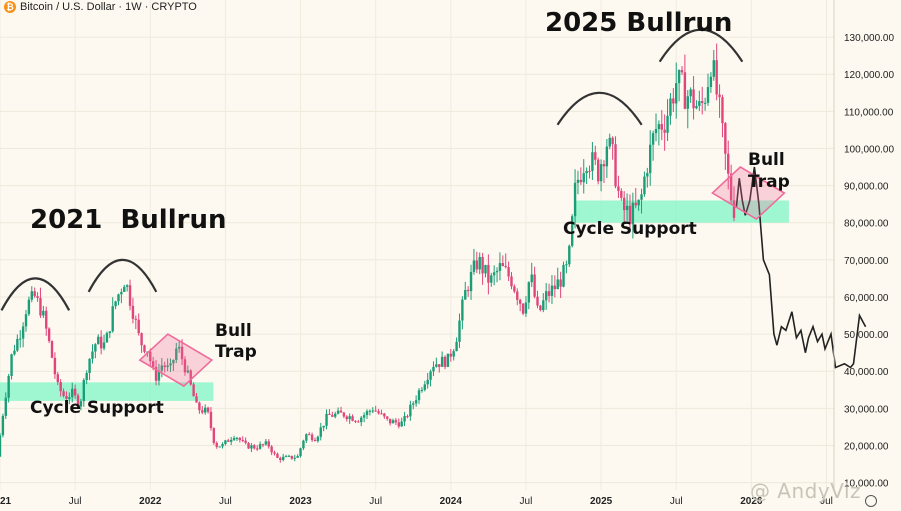  I want to click on y-tick-label: 30,000.00, so click(866, 409).